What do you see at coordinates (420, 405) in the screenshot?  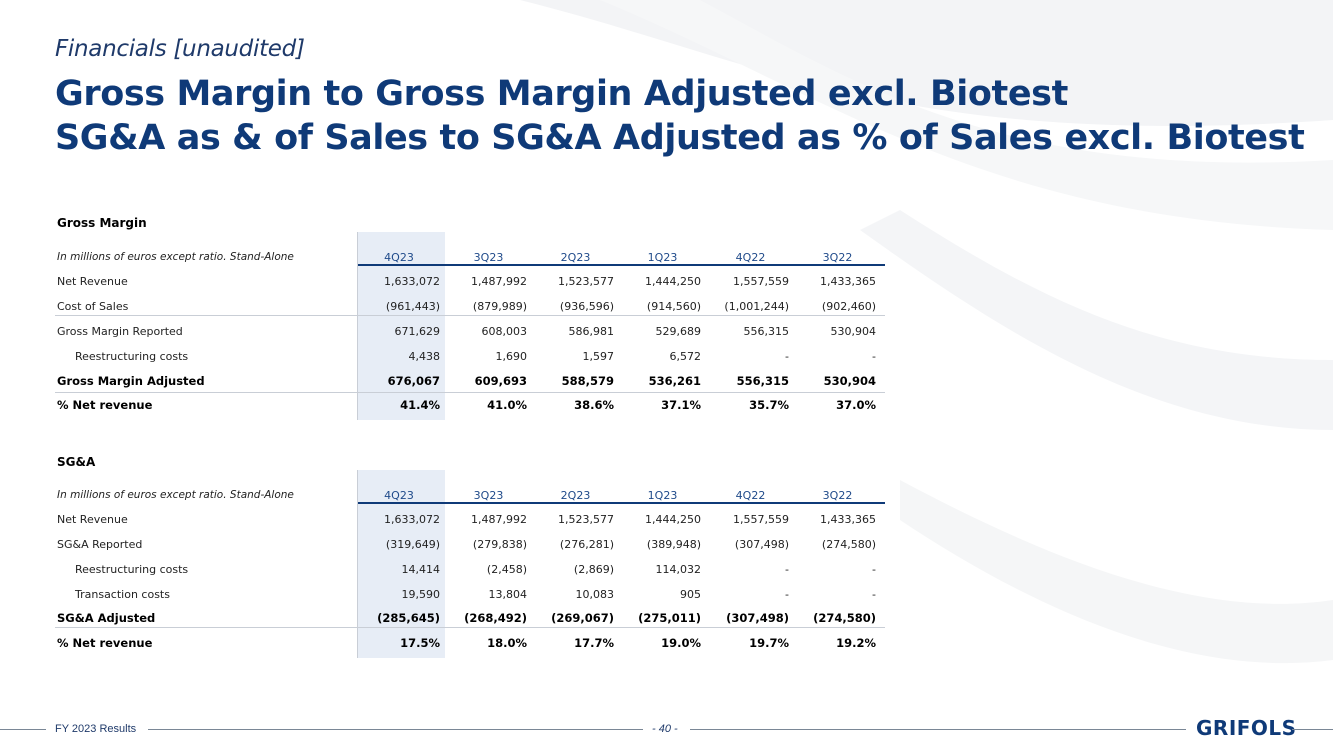 I see `cell: 41.4%` at bounding box center [420, 405].